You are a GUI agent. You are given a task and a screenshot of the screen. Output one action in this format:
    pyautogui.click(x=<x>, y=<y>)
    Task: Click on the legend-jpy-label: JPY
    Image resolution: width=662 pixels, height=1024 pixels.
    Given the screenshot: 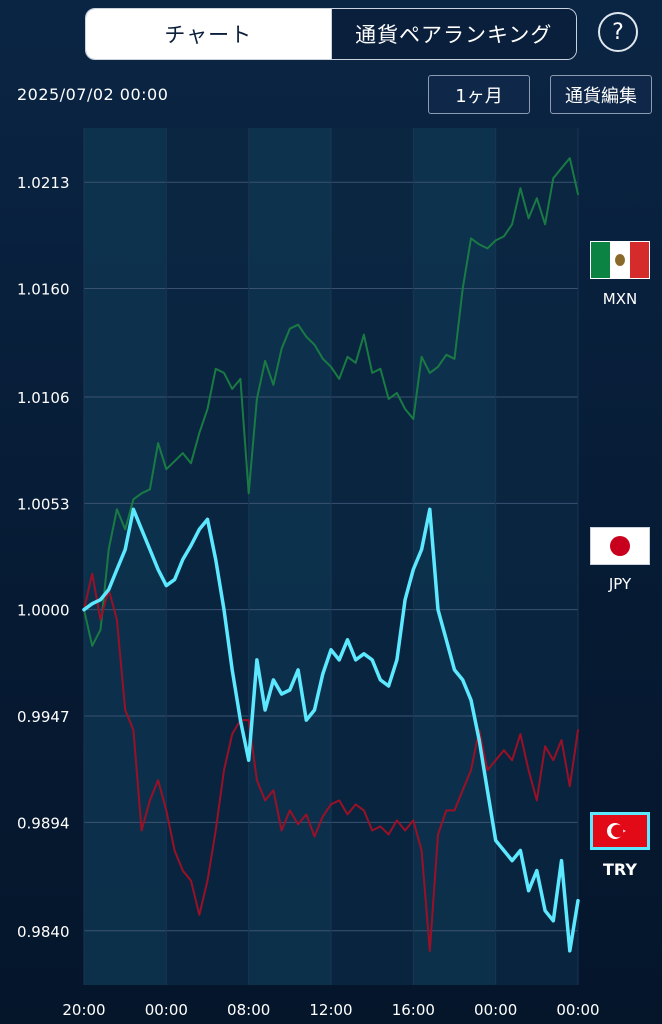 What is the action you would take?
    pyautogui.click(x=620, y=584)
    